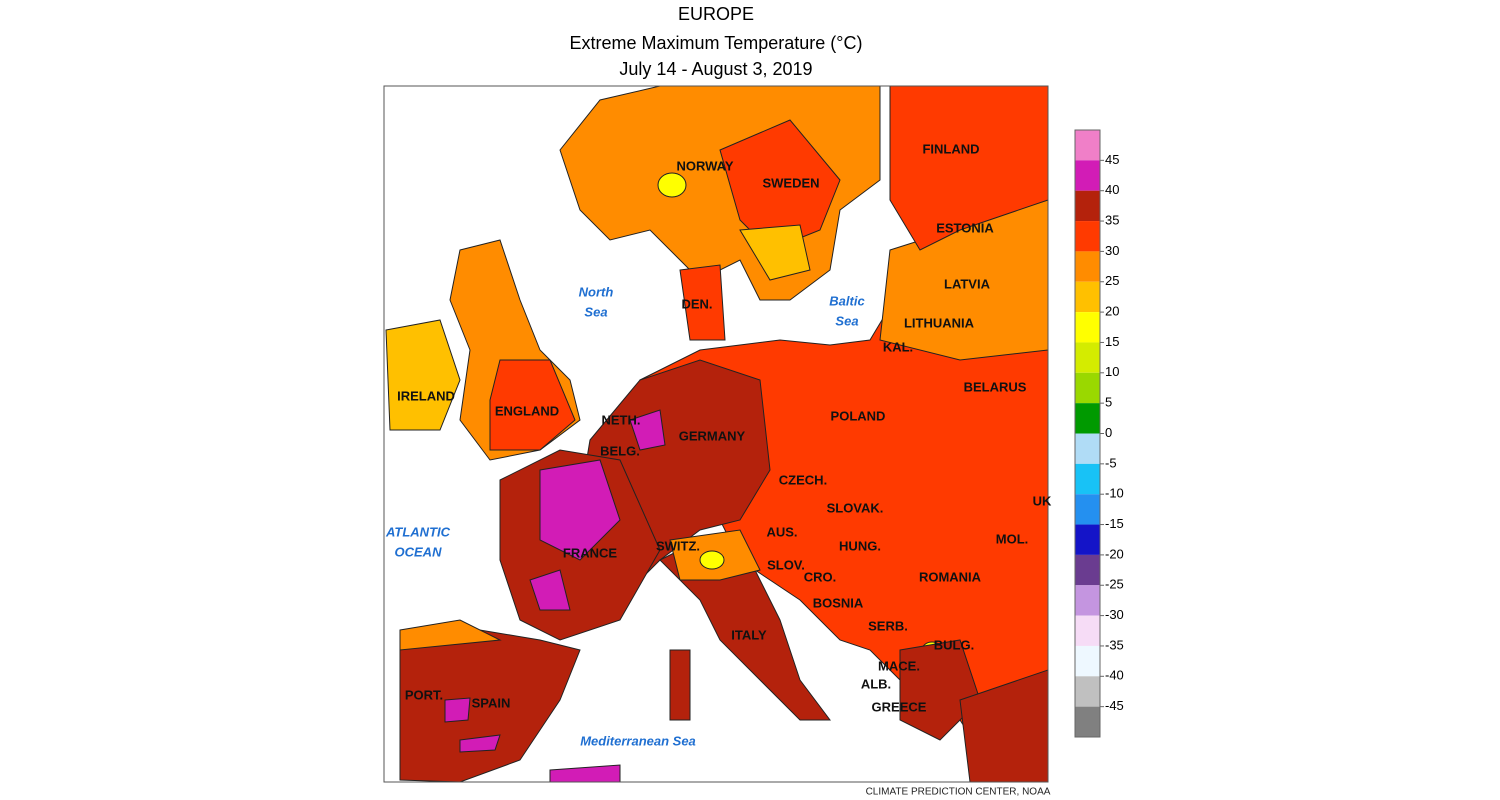 This screenshot has height=800, width=1500. What do you see at coordinates (590, 552) in the screenshot?
I see `country-label: FRANCE` at bounding box center [590, 552].